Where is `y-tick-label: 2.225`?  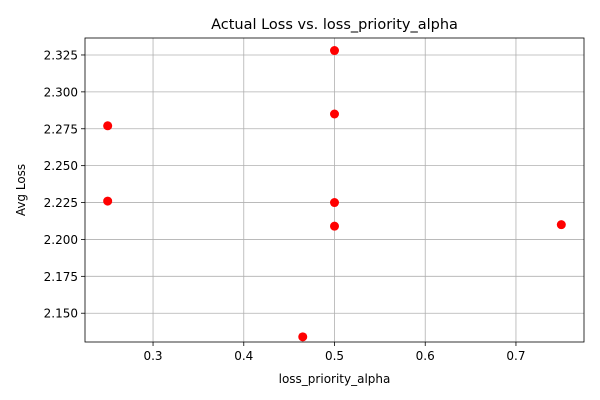 y-tick-label: 2.225 is located at coordinates (61, 203).